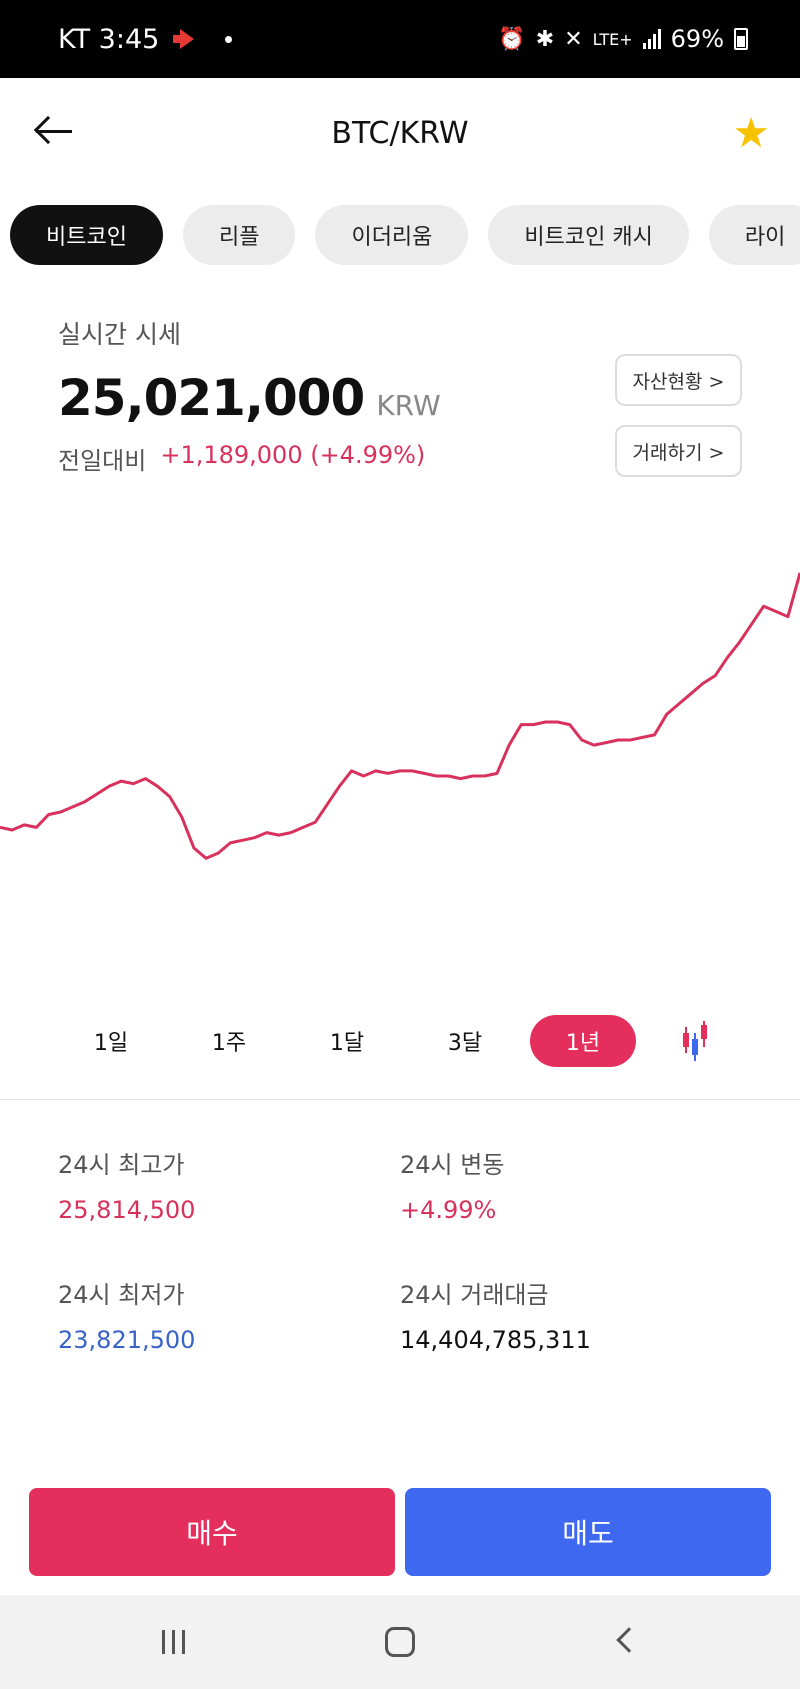  What do you see at coordinates (121, 1295) in the screenshot?
I see `stat-label: 24시 최저가` at bounding box center [121, 1295].